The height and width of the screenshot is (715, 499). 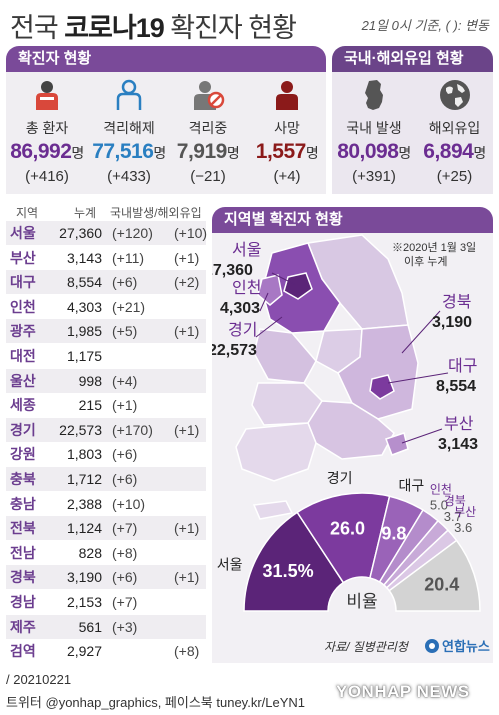 What do you see at coordinates (453, 516) in the screenshot?
I see `pie-value-4: 3.7` at bounding box center [453, 516].